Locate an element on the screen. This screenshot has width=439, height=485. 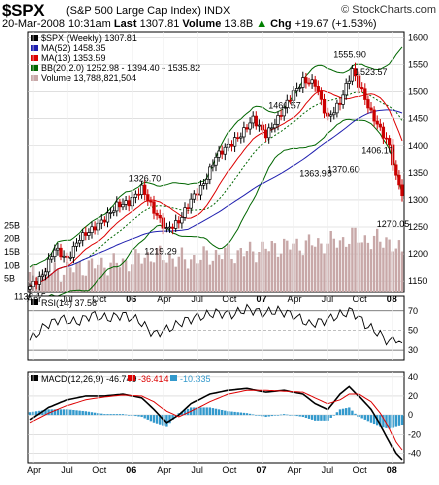
x-tick-label: Oct is located at coordinates (360, 470).